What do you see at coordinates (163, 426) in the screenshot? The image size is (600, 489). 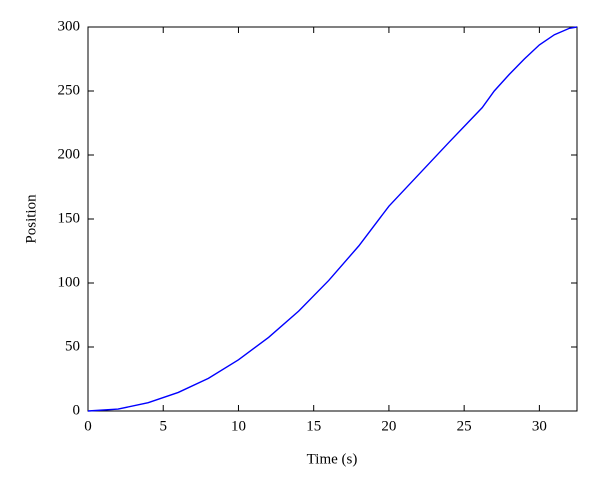 I see `x-tick-label: 5` at bounding box center [163, 426].